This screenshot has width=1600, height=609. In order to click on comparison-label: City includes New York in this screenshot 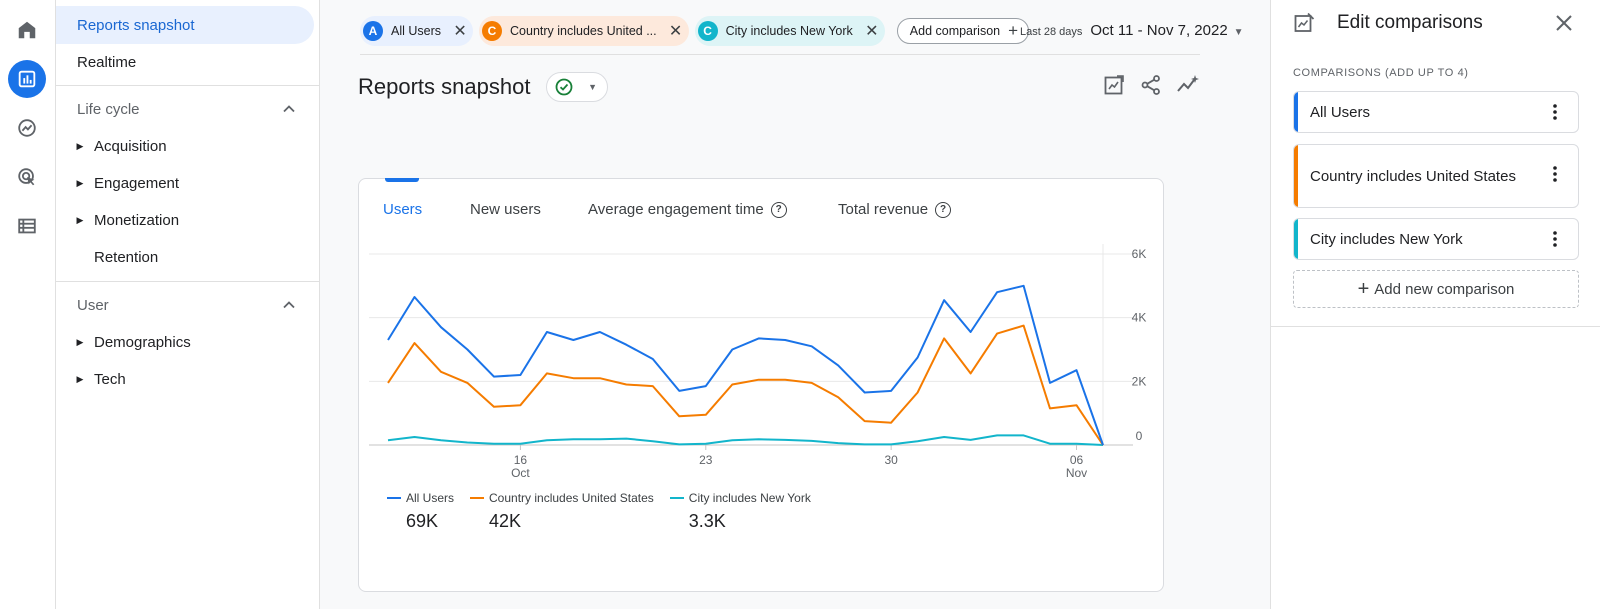, I will do `click(1386, 239)`.